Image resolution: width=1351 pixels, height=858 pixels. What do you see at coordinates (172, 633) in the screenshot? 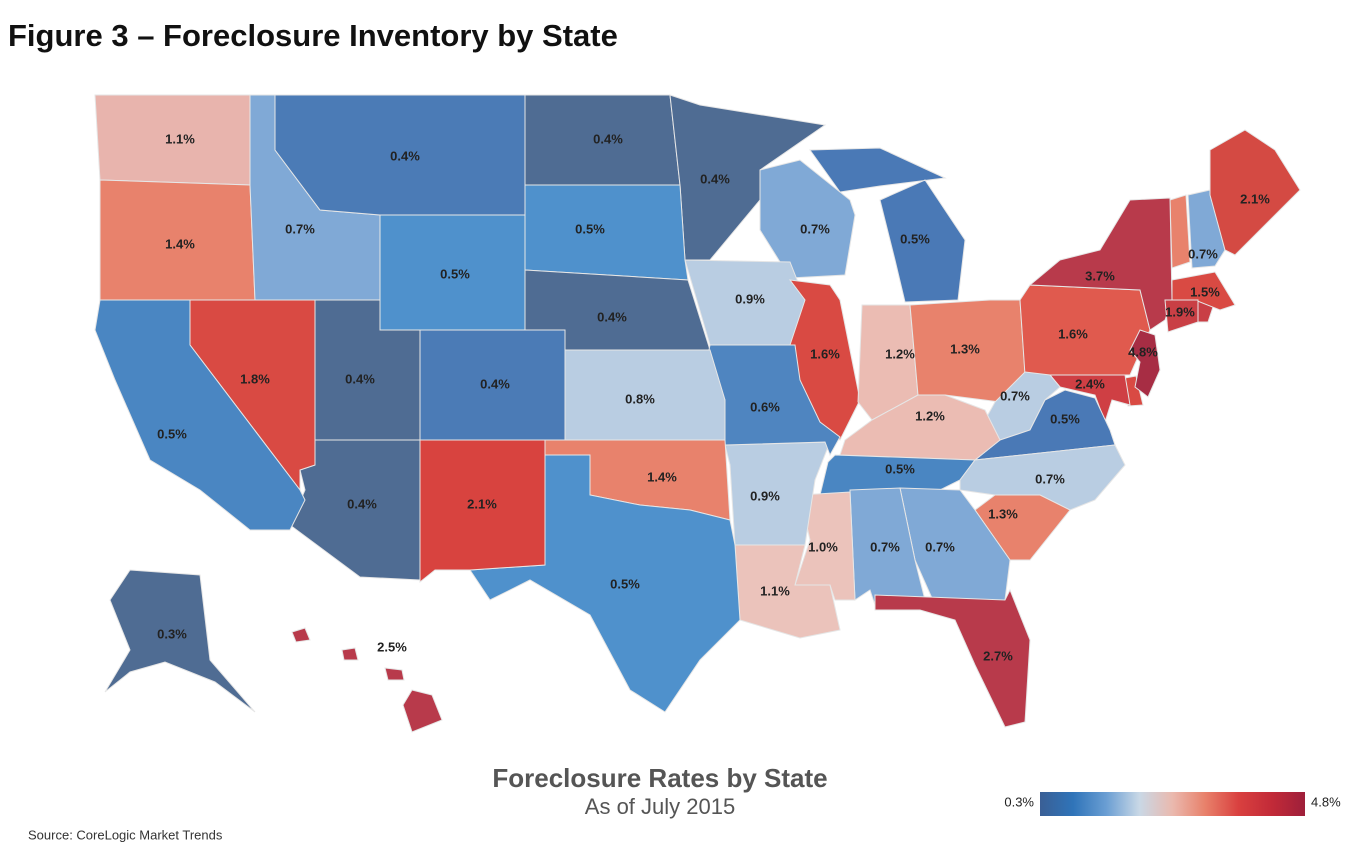
I see `state-value-label: 0.3%` at bounding box center [172, 633].